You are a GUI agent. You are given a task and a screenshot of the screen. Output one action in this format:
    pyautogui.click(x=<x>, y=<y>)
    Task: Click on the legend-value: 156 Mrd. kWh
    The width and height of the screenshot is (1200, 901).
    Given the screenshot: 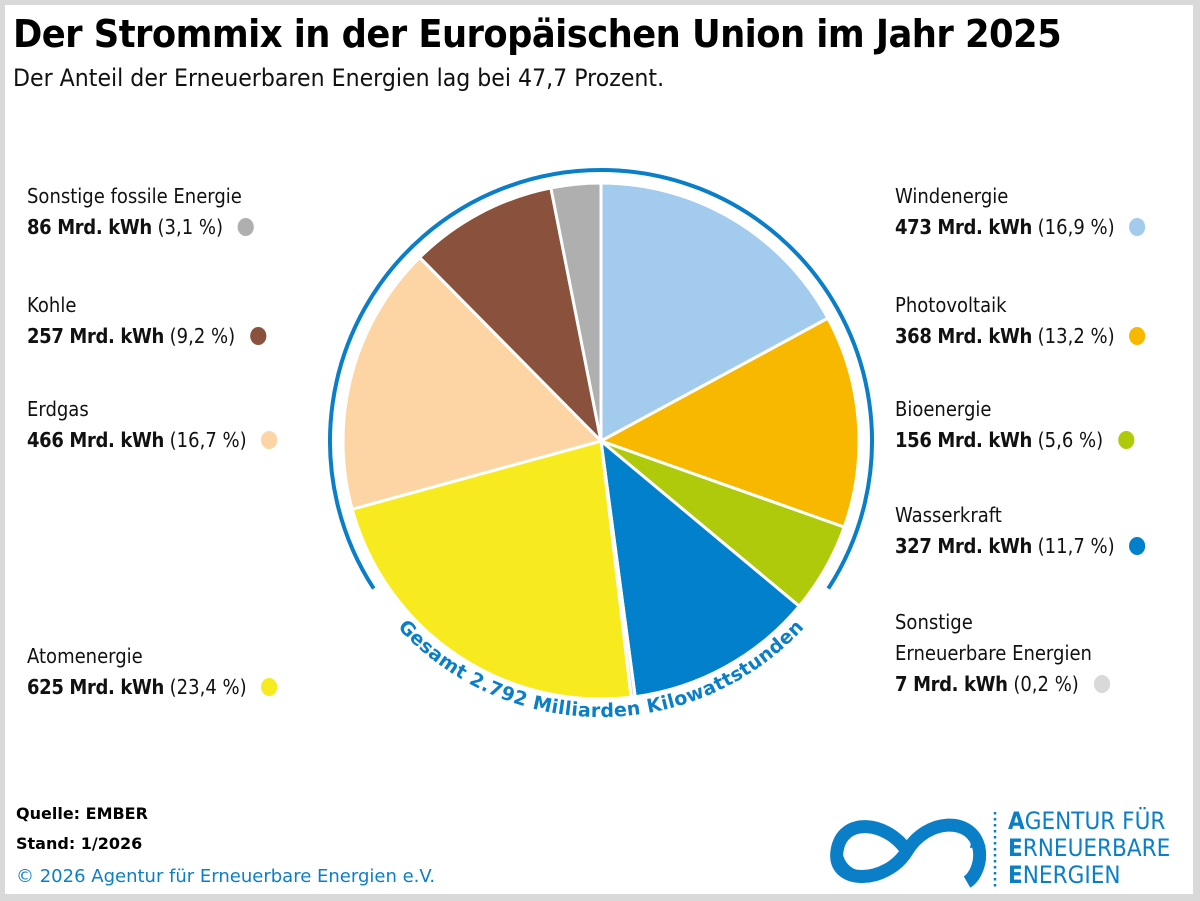 What is the action you would take?
    pyautogui.click(x=963, y=440)
    